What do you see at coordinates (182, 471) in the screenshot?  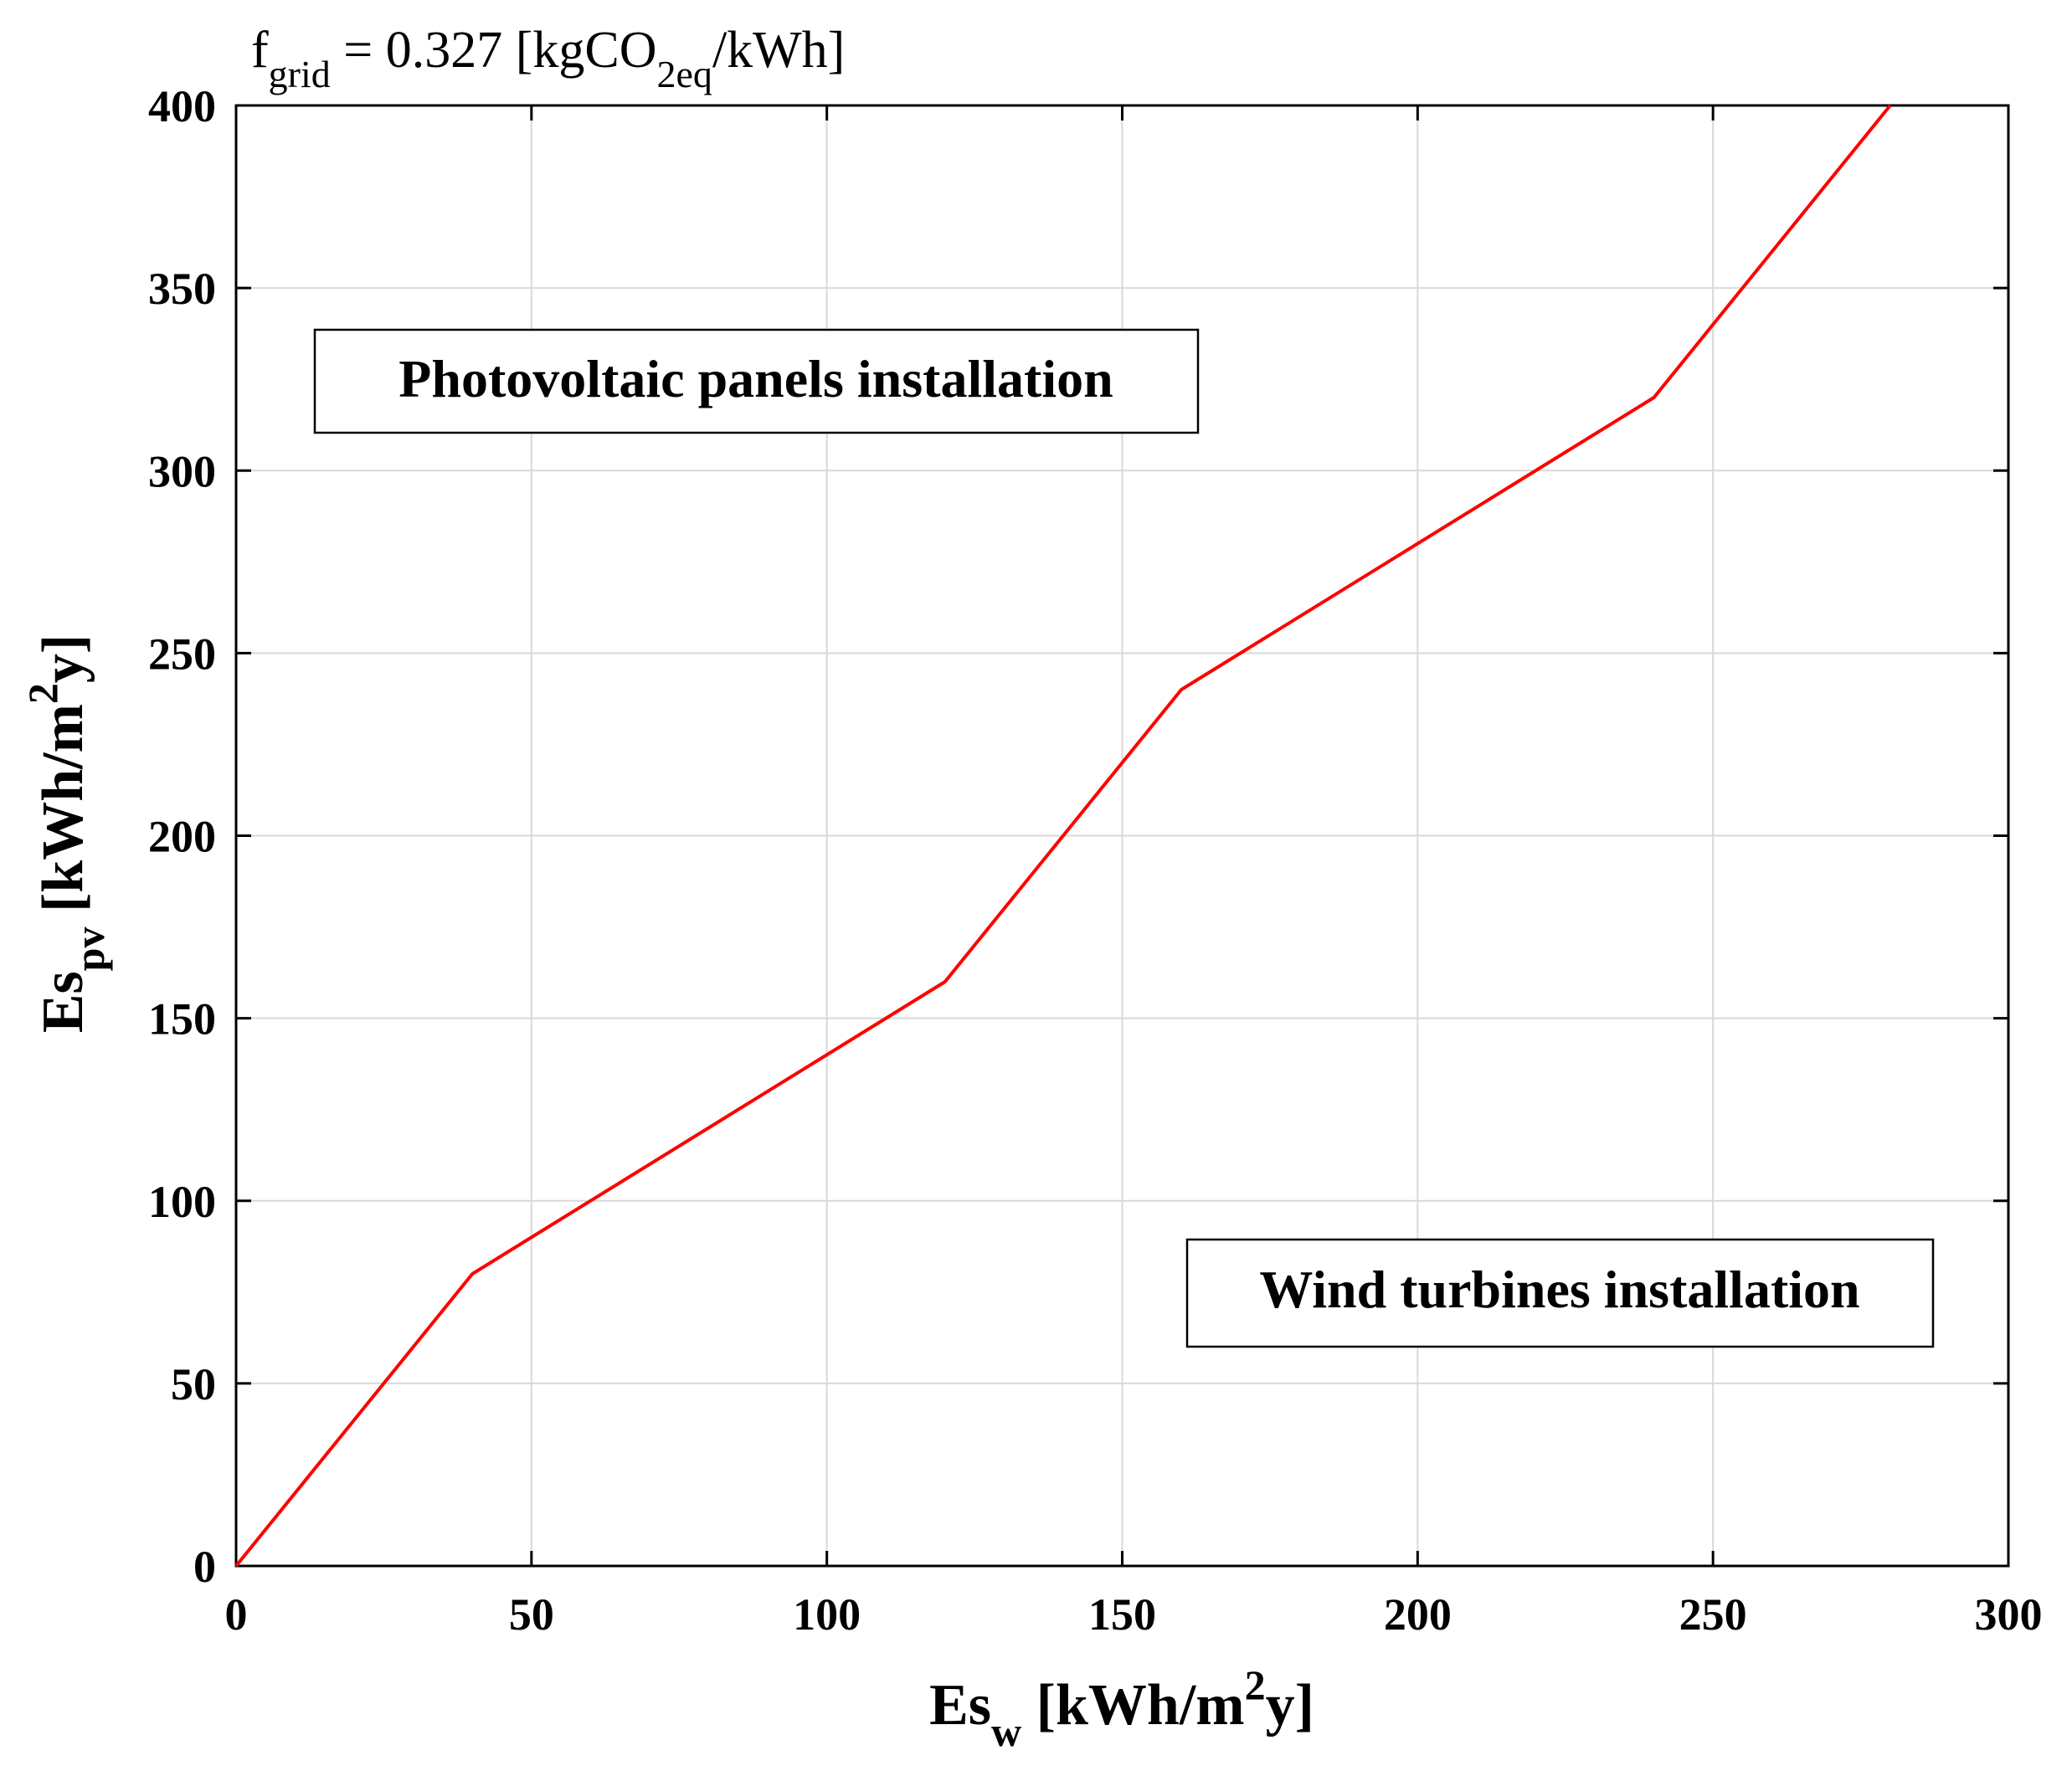 I see `y-tick-label: 300` at bounding box center [182, 471].